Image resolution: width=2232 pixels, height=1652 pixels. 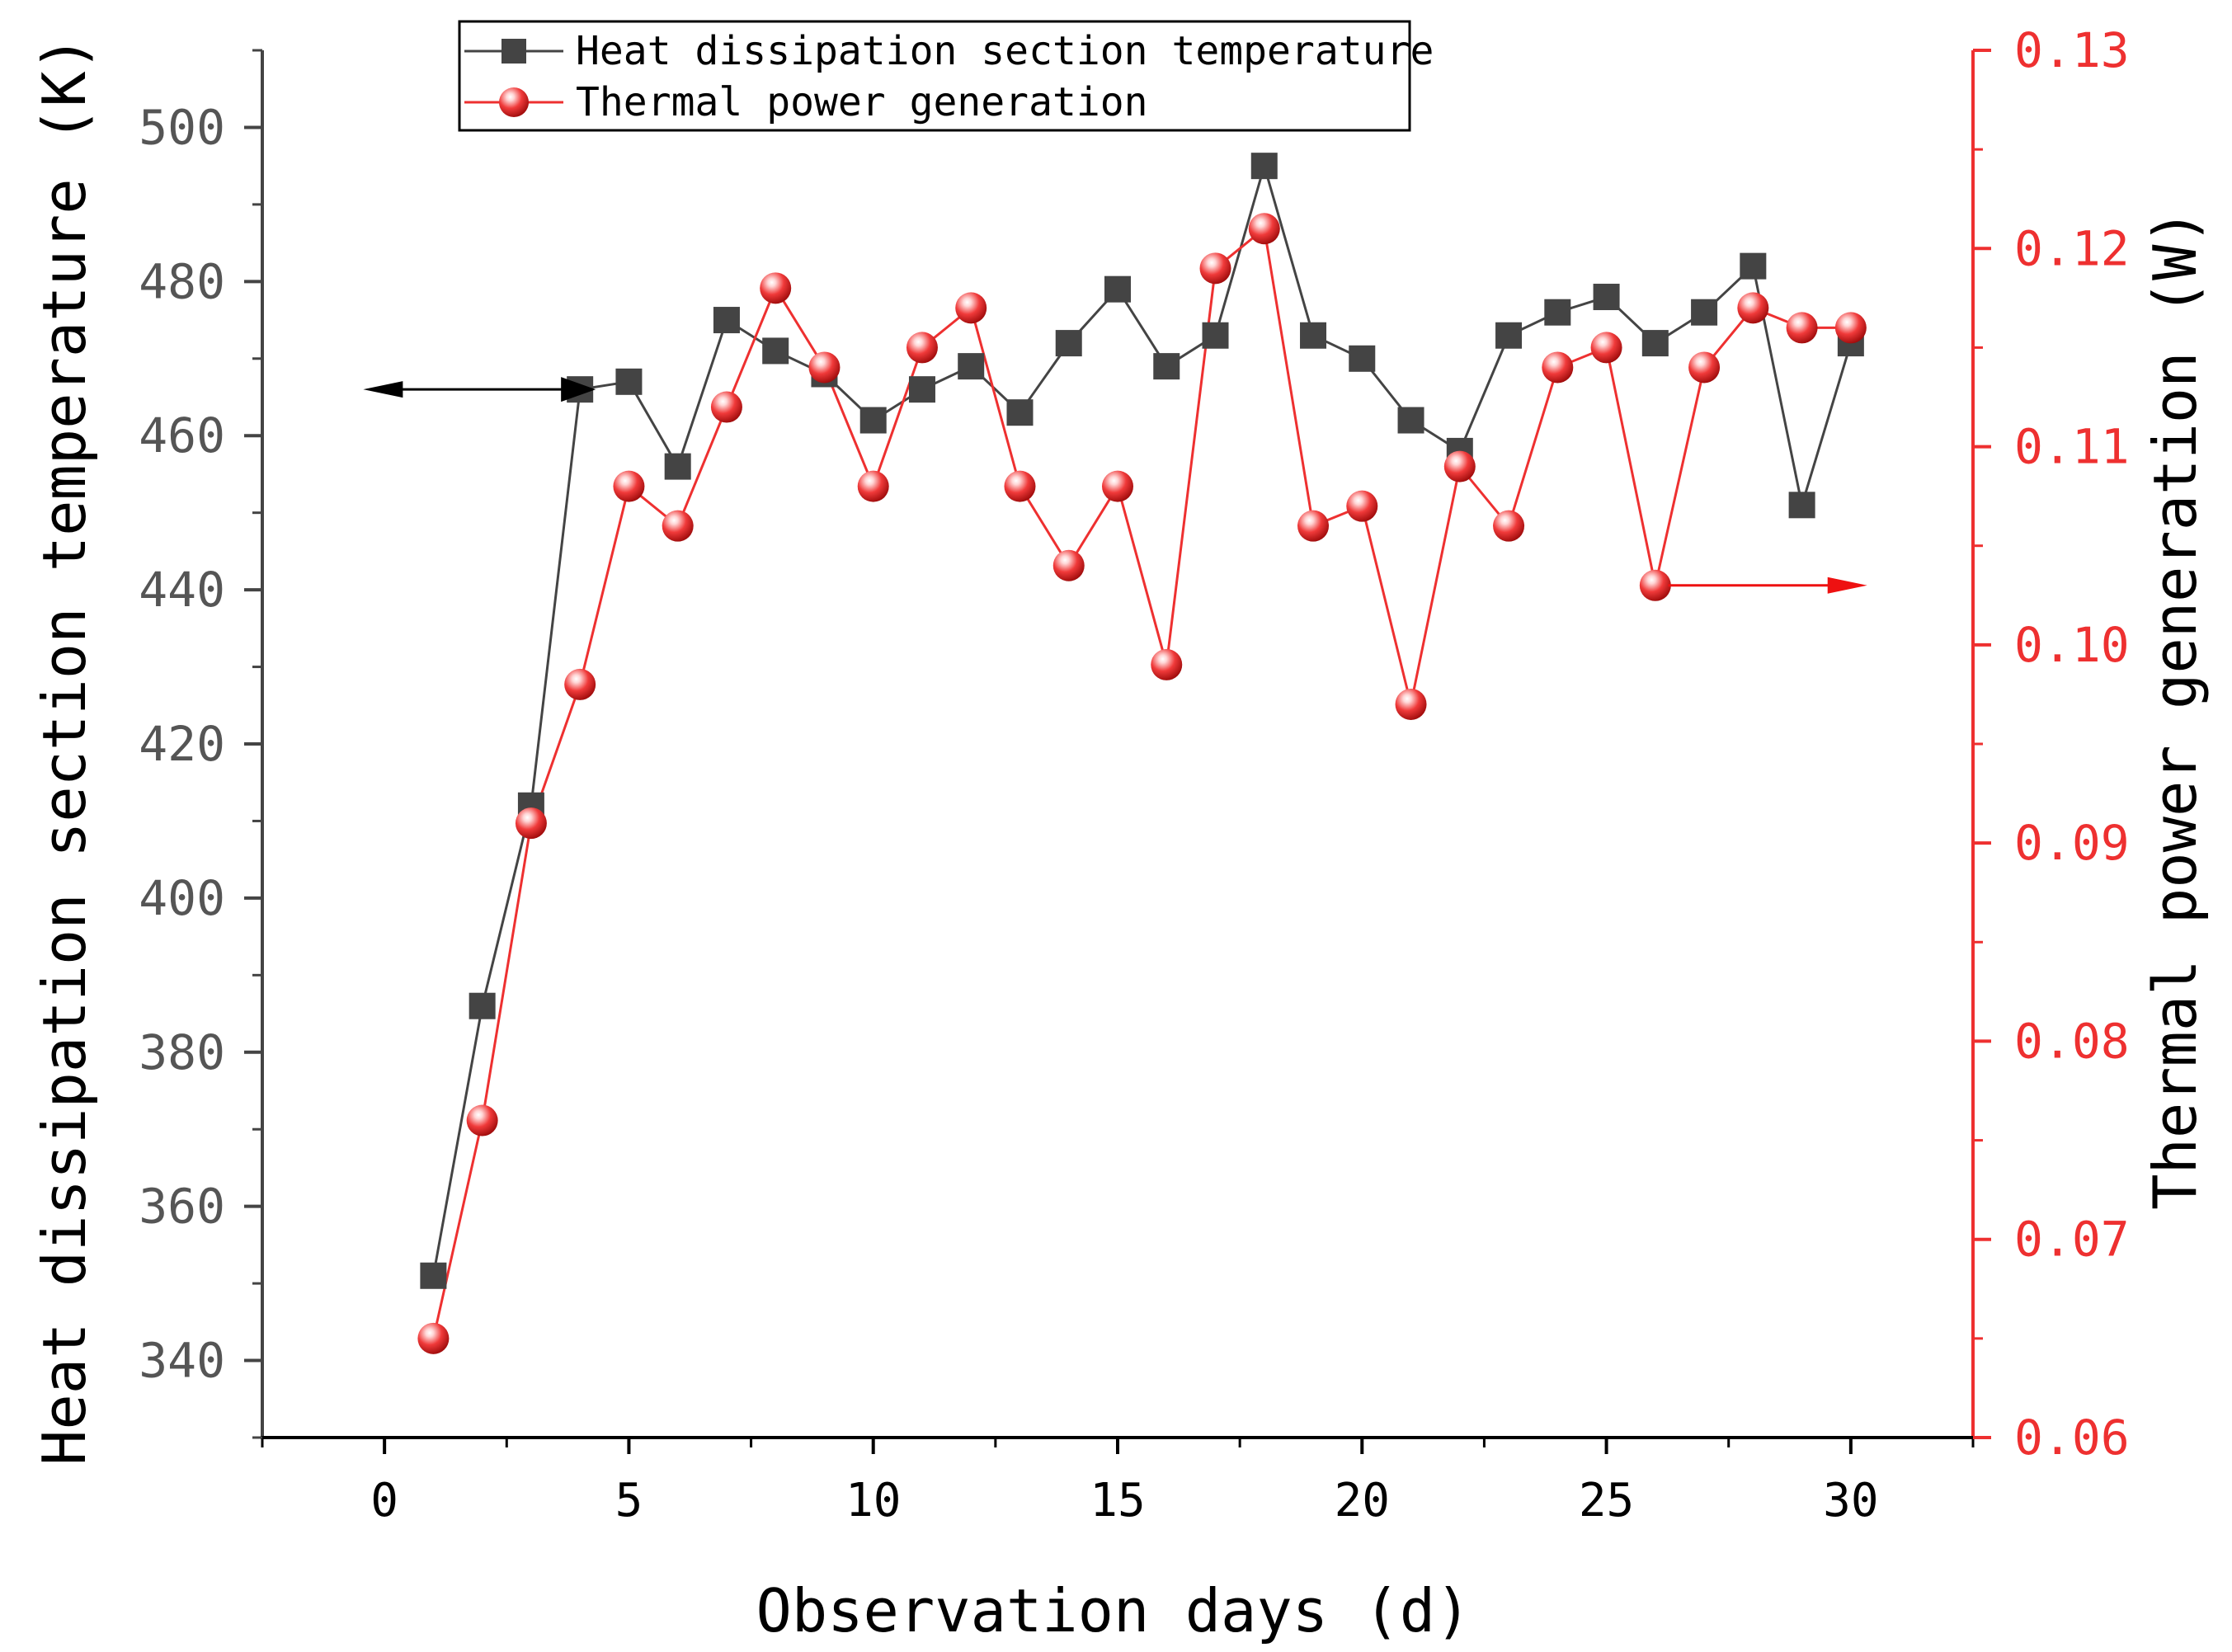 What do you see at coordinates (2051, 744) in the screenshot?
I see `right-y-axis-ticks: 0.06 0.07 0.08 0.09 0.10 0.11 0.12 0.13` at bounding box center [2051, 744].